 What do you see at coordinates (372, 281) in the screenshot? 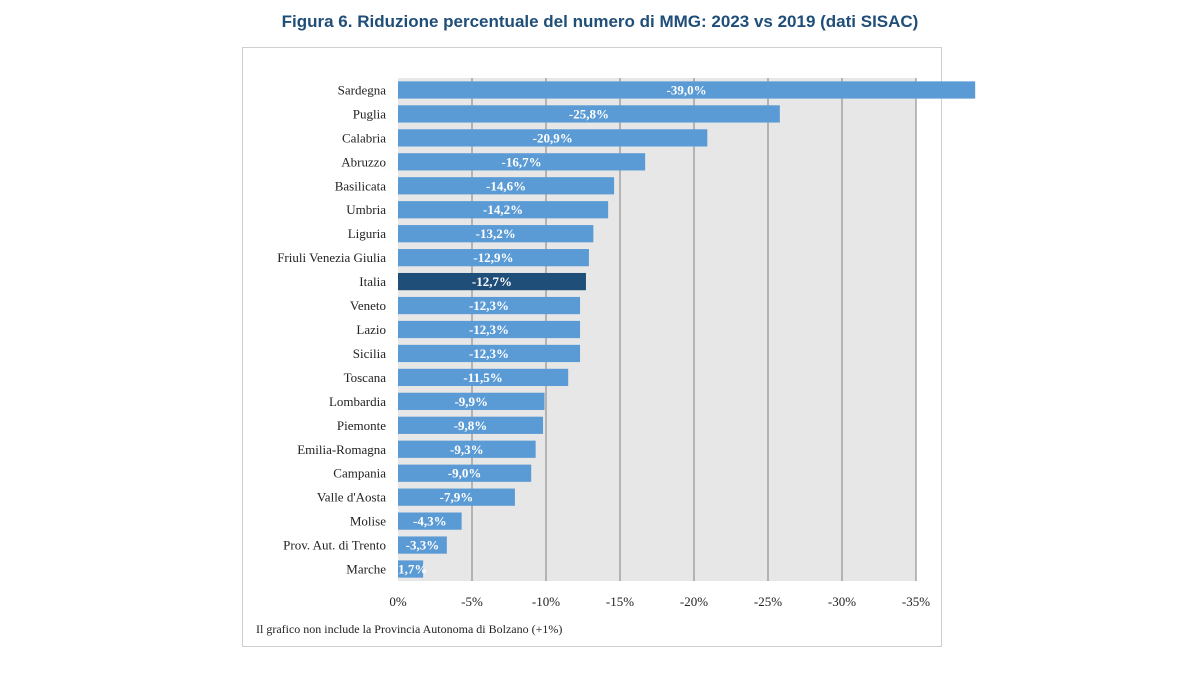
I see `category-label: Italia` at bounding box center [372, 281].